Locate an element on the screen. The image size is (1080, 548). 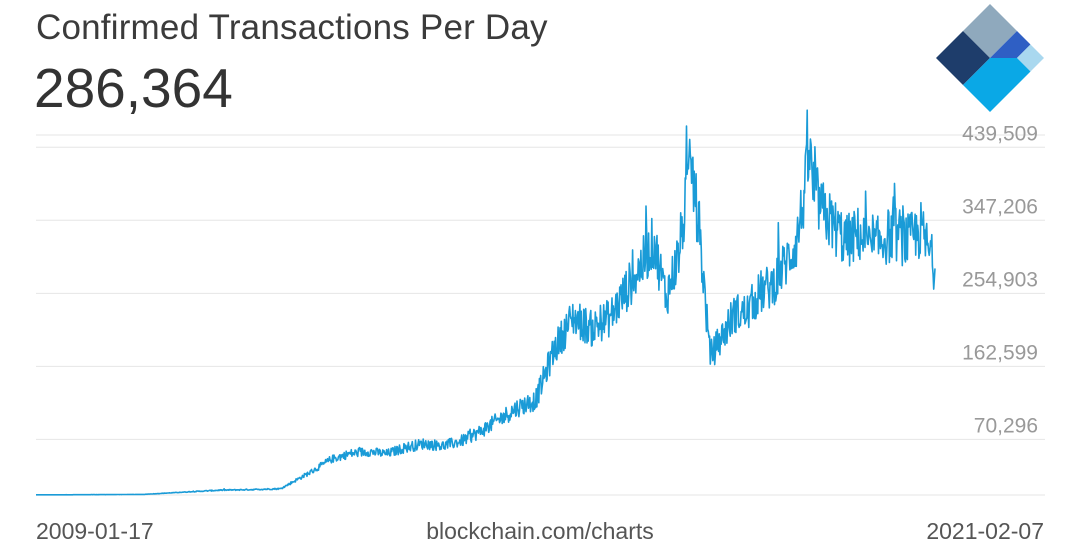
y-tick-label: 70,296 is located at coordinates (1006, 425).